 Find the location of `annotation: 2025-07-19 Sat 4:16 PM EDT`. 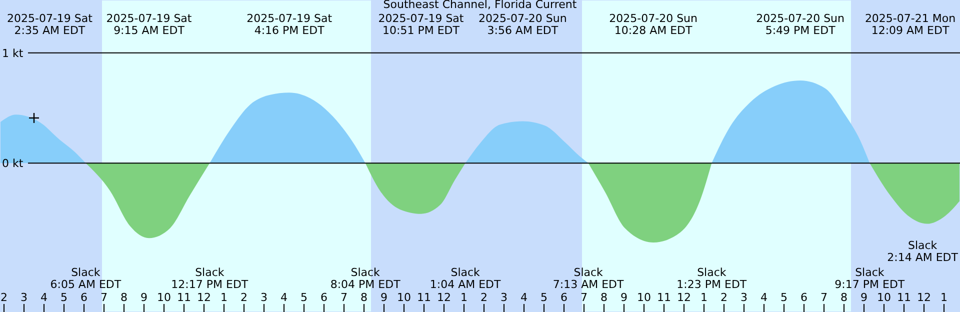

annotation: 2025-07-19 Sat 4:16 PM EDT is located at coordinates (289, 24).